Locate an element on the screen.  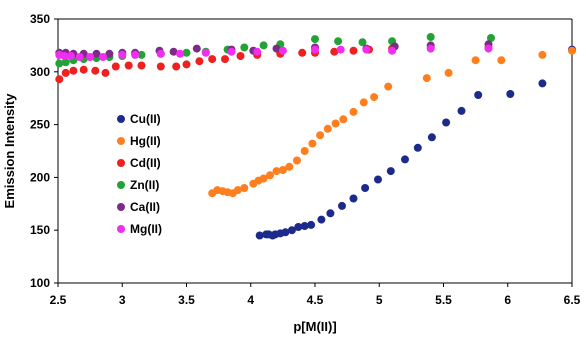
y-ticks: 100 150 200 250 300 350 is located at coordinates (44, 151).